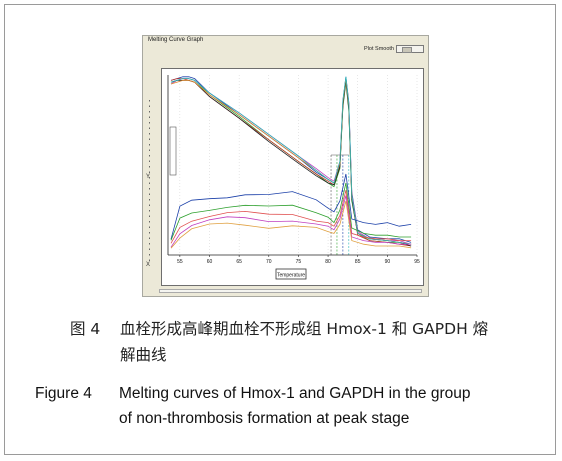 The width and height of the screenshot is (562, 461). I want to click on plot-smooth-label: Plot Smooth, so click(379, 49).